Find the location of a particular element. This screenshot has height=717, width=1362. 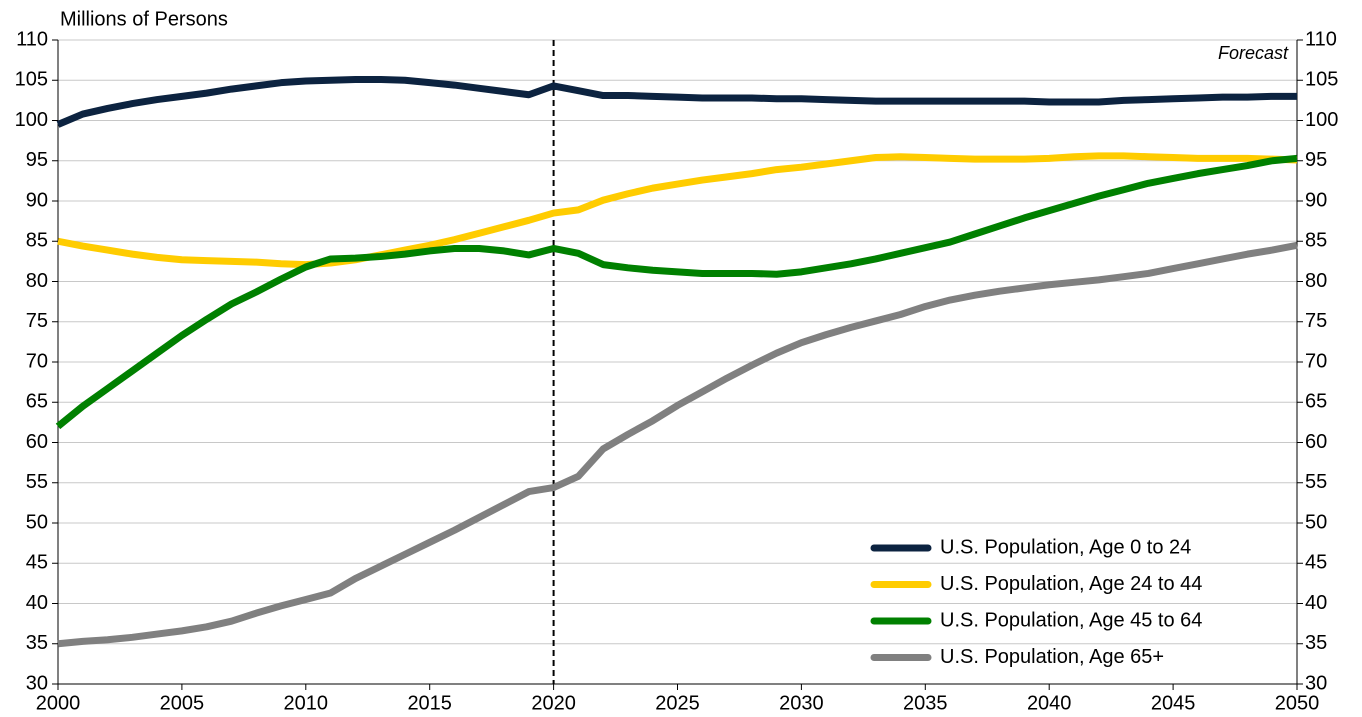

y2-tick-label: 110 is located at coordinates (1321, 39).